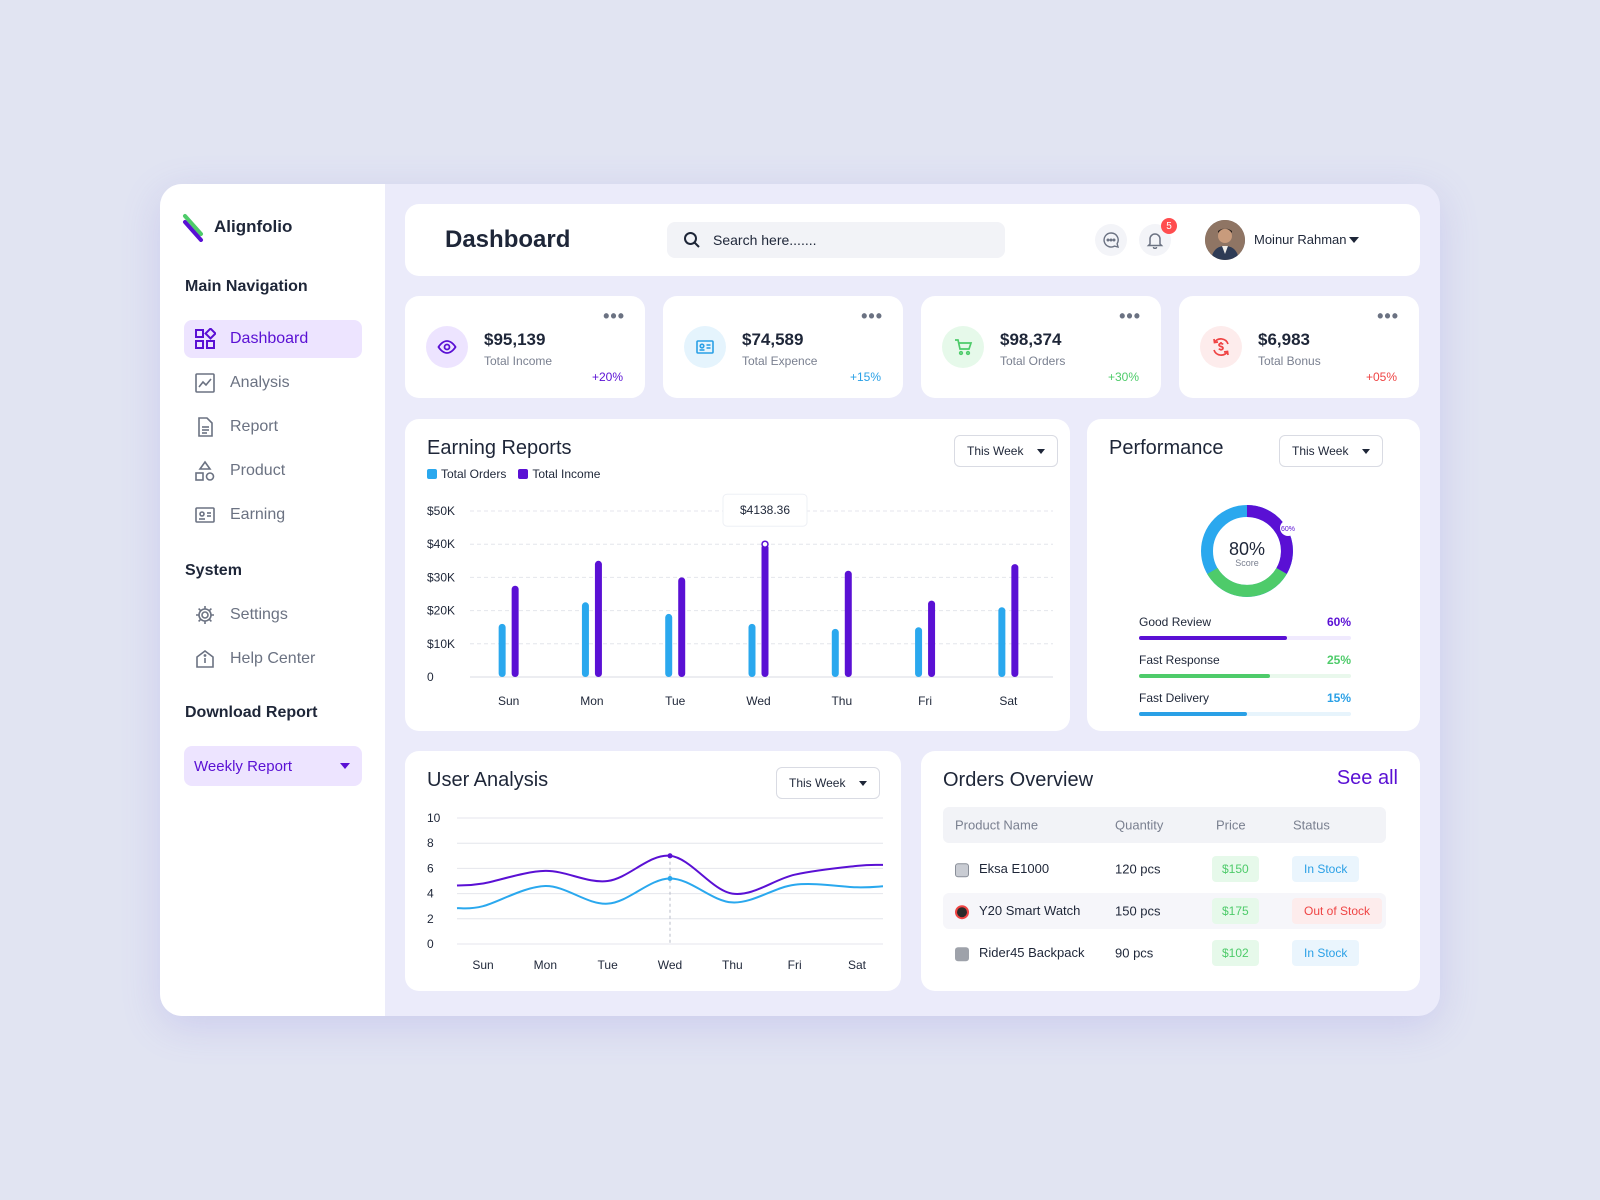 This screenshot has height=1200, width=1600. I want to click on notifications-button: 5, so click(1158, 237).